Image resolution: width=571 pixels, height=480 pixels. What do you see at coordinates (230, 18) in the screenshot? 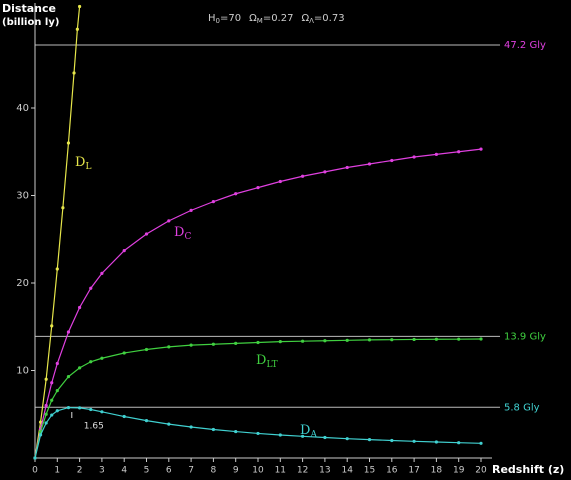
I see `title-part: =70` at bounding box center [230, 18].